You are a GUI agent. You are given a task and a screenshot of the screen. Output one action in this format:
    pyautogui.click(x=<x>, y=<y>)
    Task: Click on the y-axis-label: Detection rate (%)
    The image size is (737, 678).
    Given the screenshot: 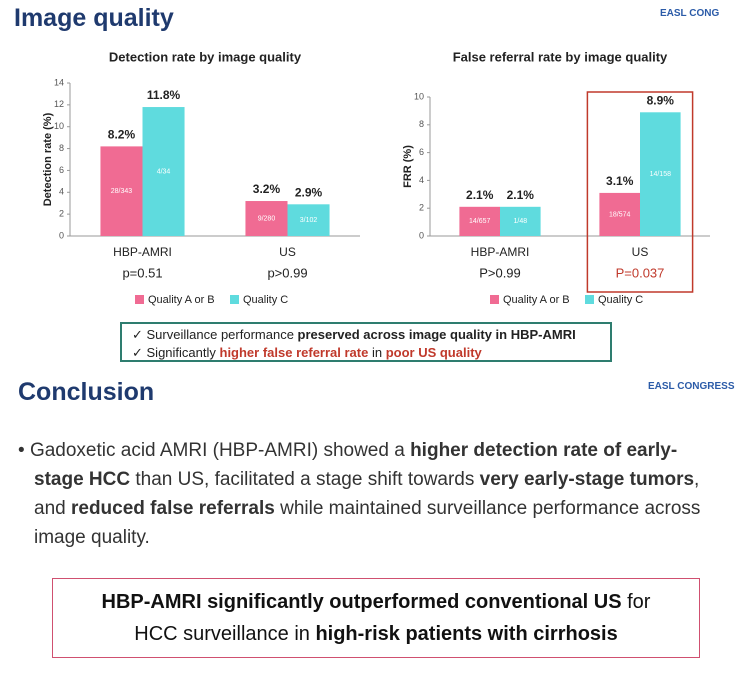 What is the action you would take?
    pyautogui.click(x=48, y=159)
    